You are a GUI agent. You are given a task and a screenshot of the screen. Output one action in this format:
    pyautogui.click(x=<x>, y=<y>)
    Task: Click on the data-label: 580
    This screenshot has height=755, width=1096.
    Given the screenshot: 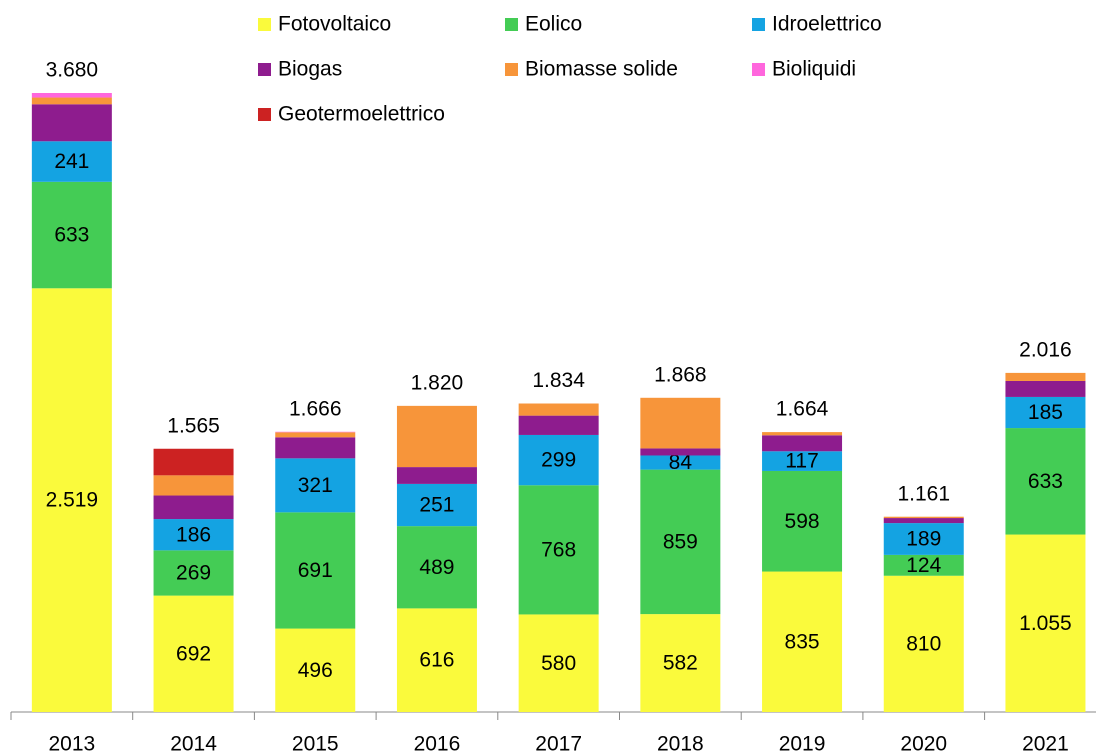 What is the action you would take?
    pyautogui.click(x=558, y=663)
    